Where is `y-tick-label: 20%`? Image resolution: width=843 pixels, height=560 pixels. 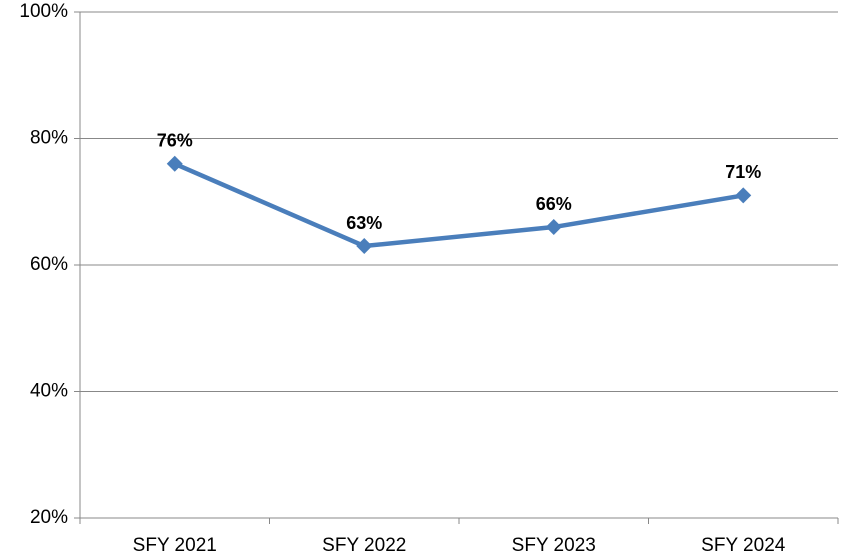
y-tick-label: 20% is located at coordinates (49, 517).